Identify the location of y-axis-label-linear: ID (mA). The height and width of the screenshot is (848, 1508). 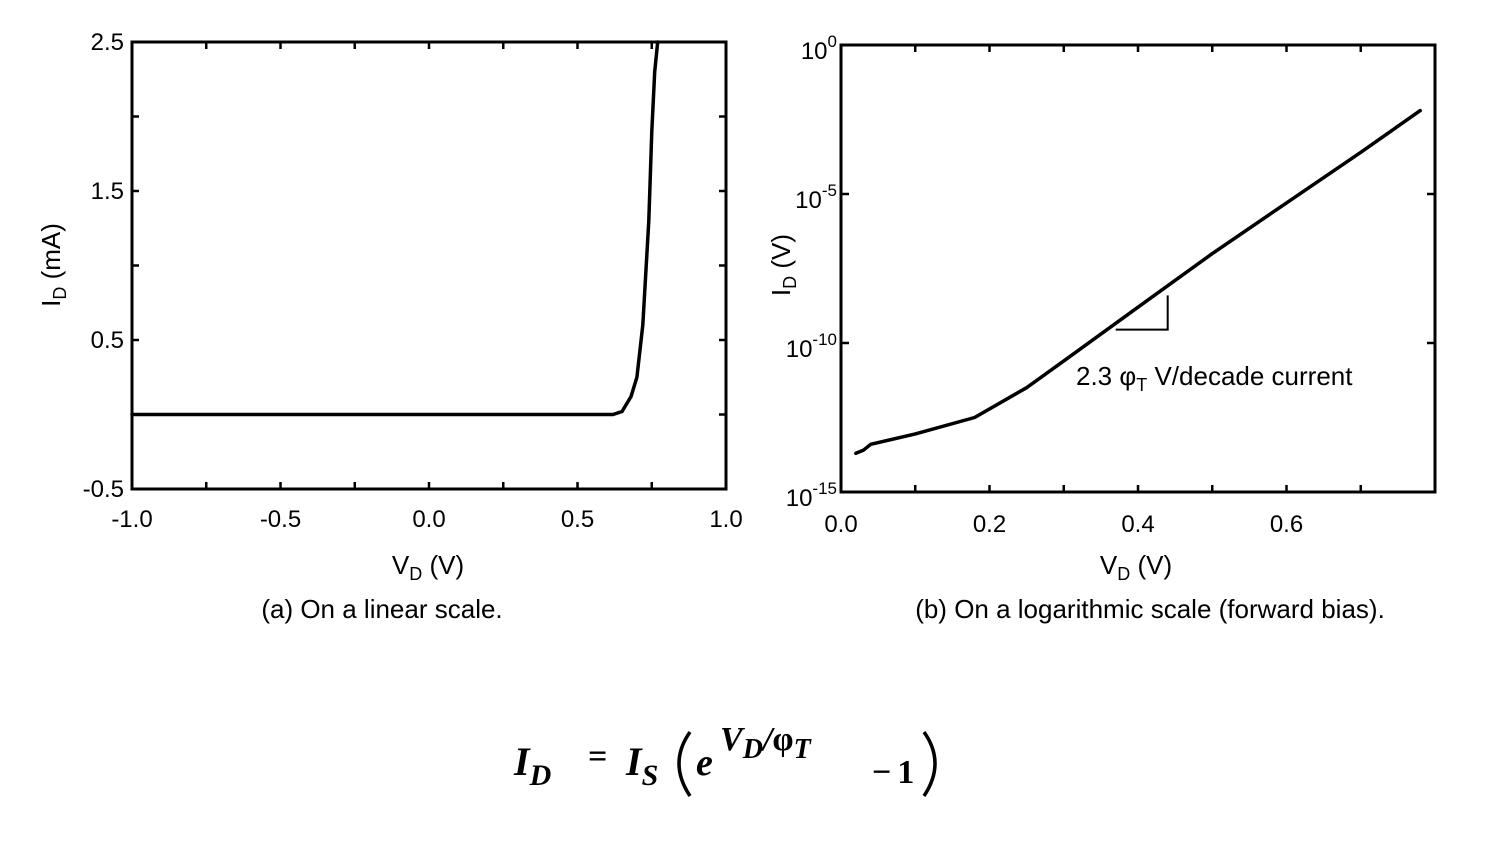
(53, 265).